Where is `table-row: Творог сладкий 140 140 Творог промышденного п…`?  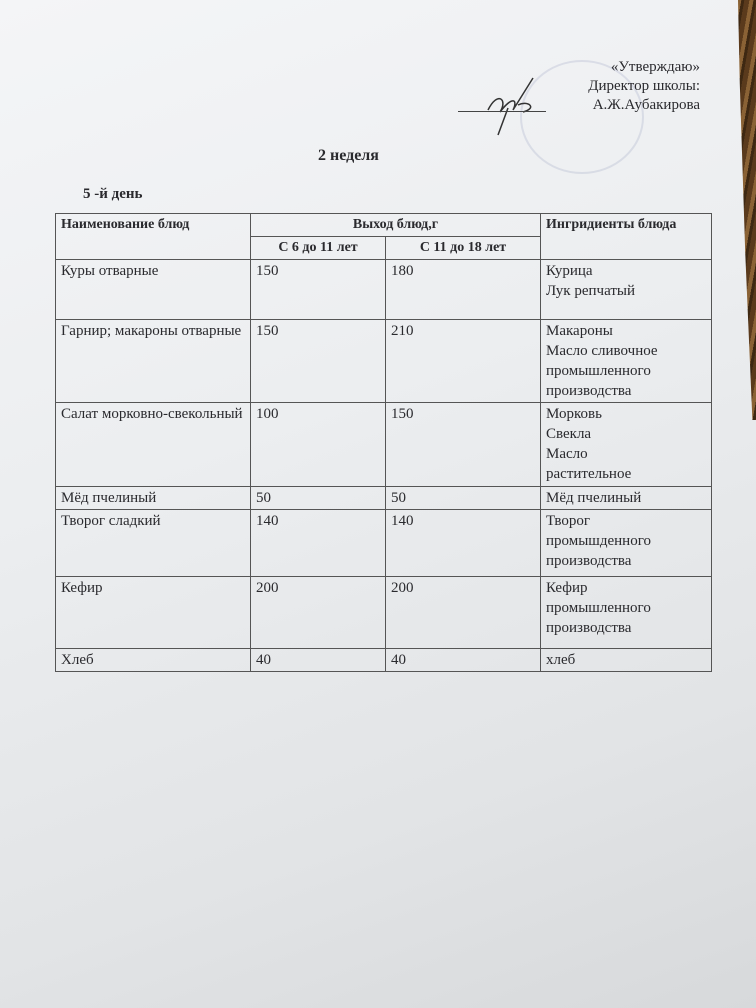
table-row: Творог сладкий 140 140 Творог промышденного п… is located at coordinates (383, 543).